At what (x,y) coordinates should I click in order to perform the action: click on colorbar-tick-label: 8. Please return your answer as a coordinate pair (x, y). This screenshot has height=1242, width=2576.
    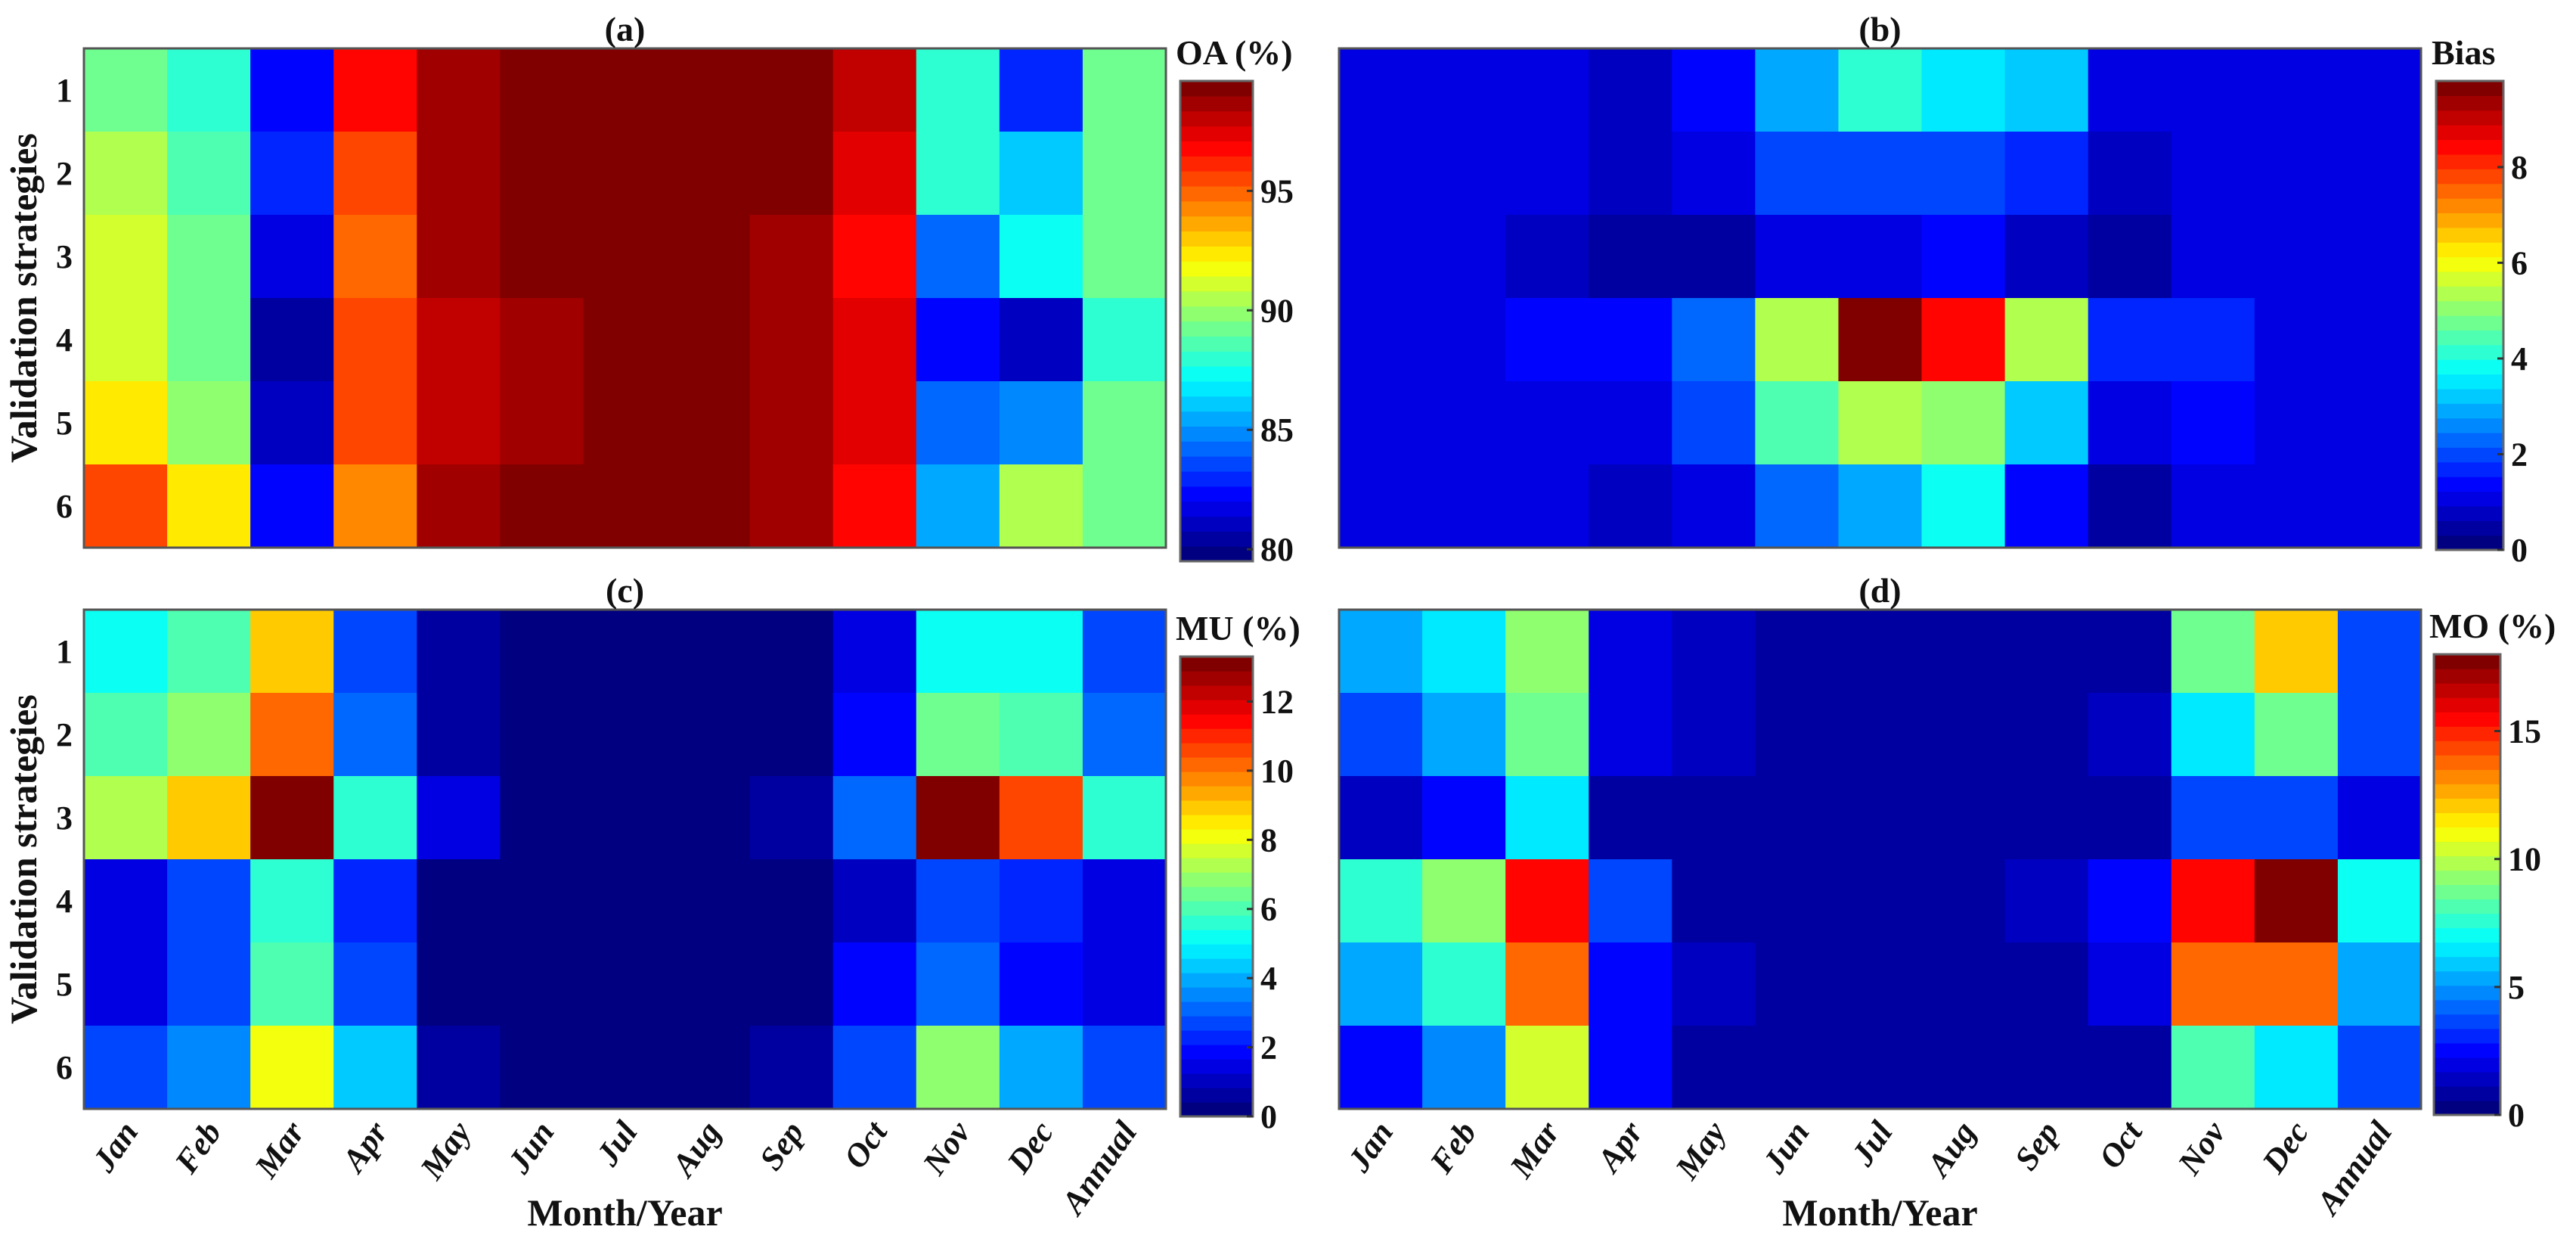
    Looking at the image, I should click on (1269, 840).